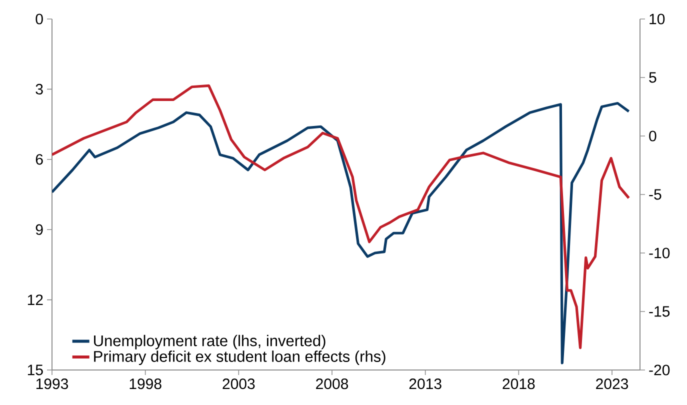 The image size is (687, 405). I want to click on x-tick-label: 2008, so click(332, 384).